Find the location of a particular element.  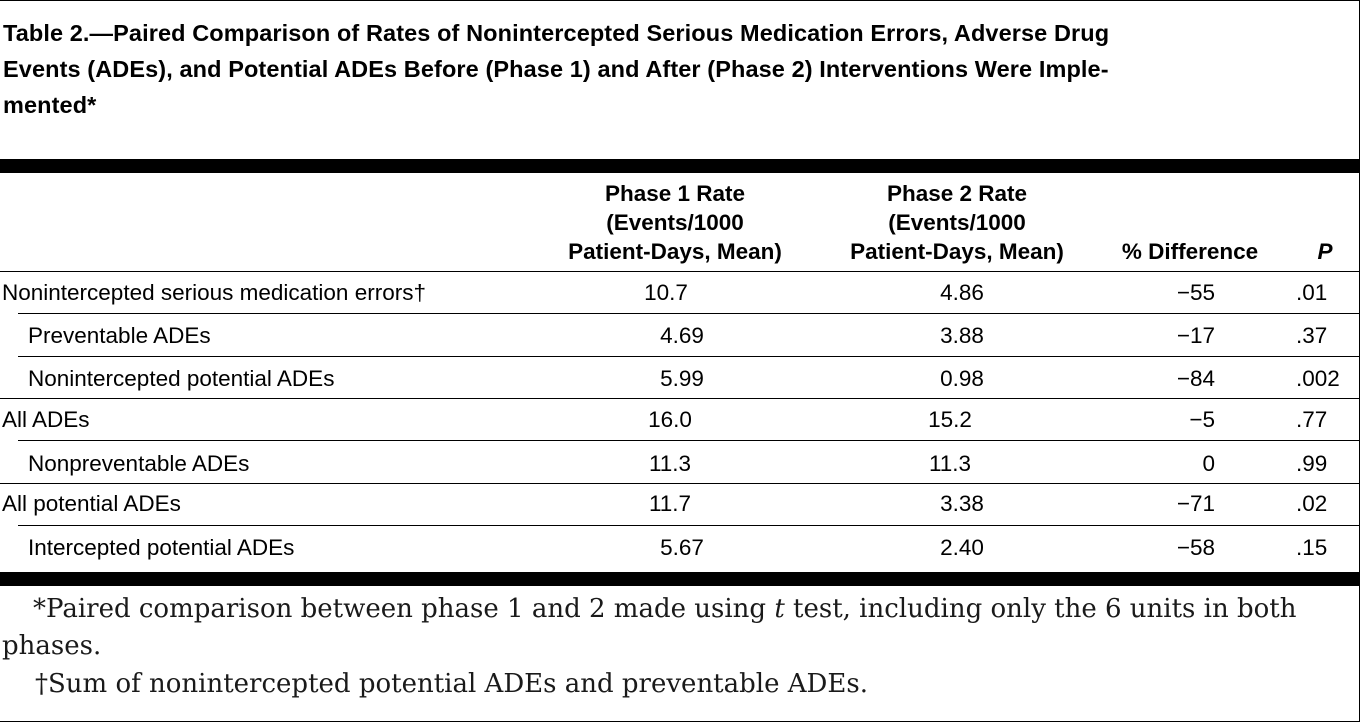

footnote-text: test, including only the 6 units in both is located at coordinates (1040, 609).